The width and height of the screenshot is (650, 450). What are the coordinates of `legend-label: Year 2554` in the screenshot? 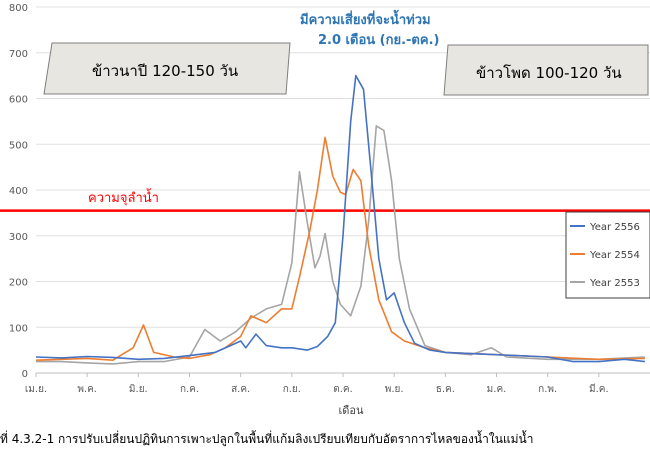 It's located at (614, 255).